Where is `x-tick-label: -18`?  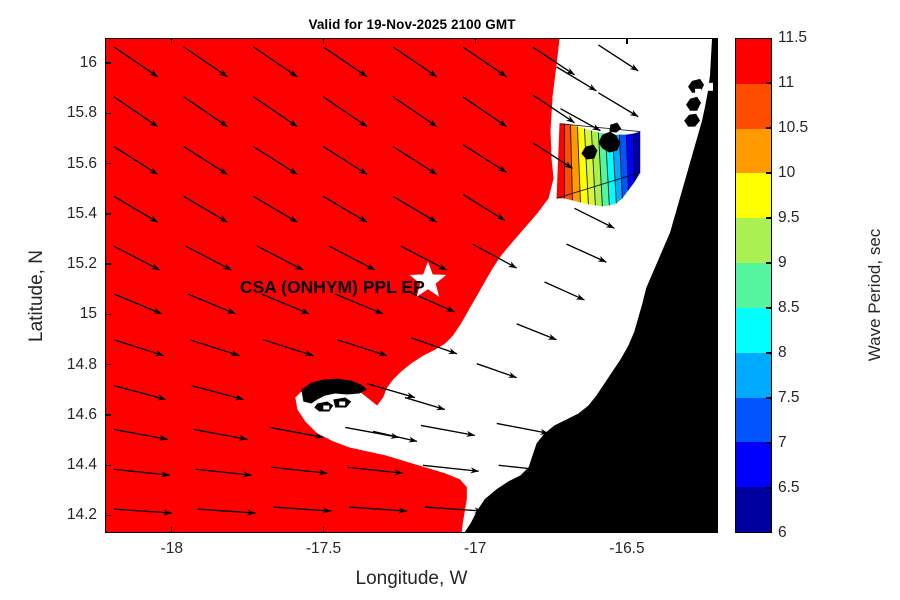
x-tick-label: -18 is located at coordinates (171, 548).